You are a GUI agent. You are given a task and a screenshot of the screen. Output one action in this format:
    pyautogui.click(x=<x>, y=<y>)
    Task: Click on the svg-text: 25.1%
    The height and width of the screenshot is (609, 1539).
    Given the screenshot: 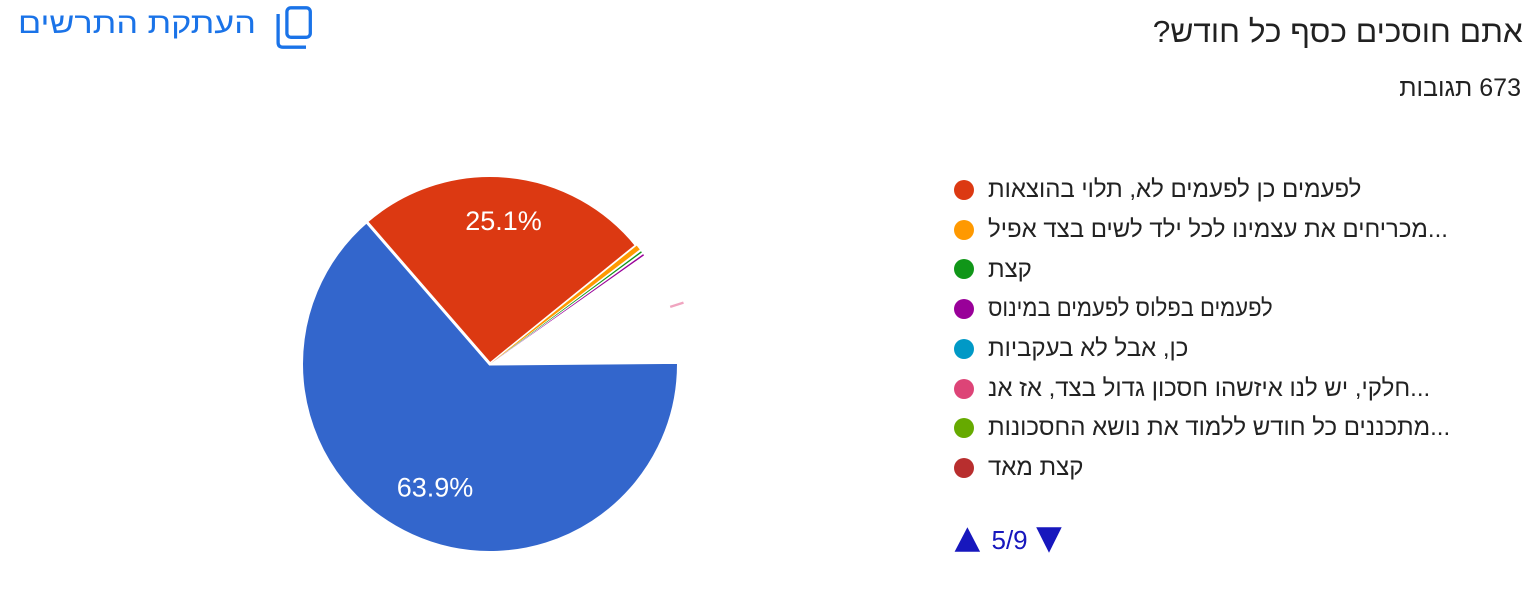 What is the action you would take?
    pyautogui.click(x=503, y=221)
    